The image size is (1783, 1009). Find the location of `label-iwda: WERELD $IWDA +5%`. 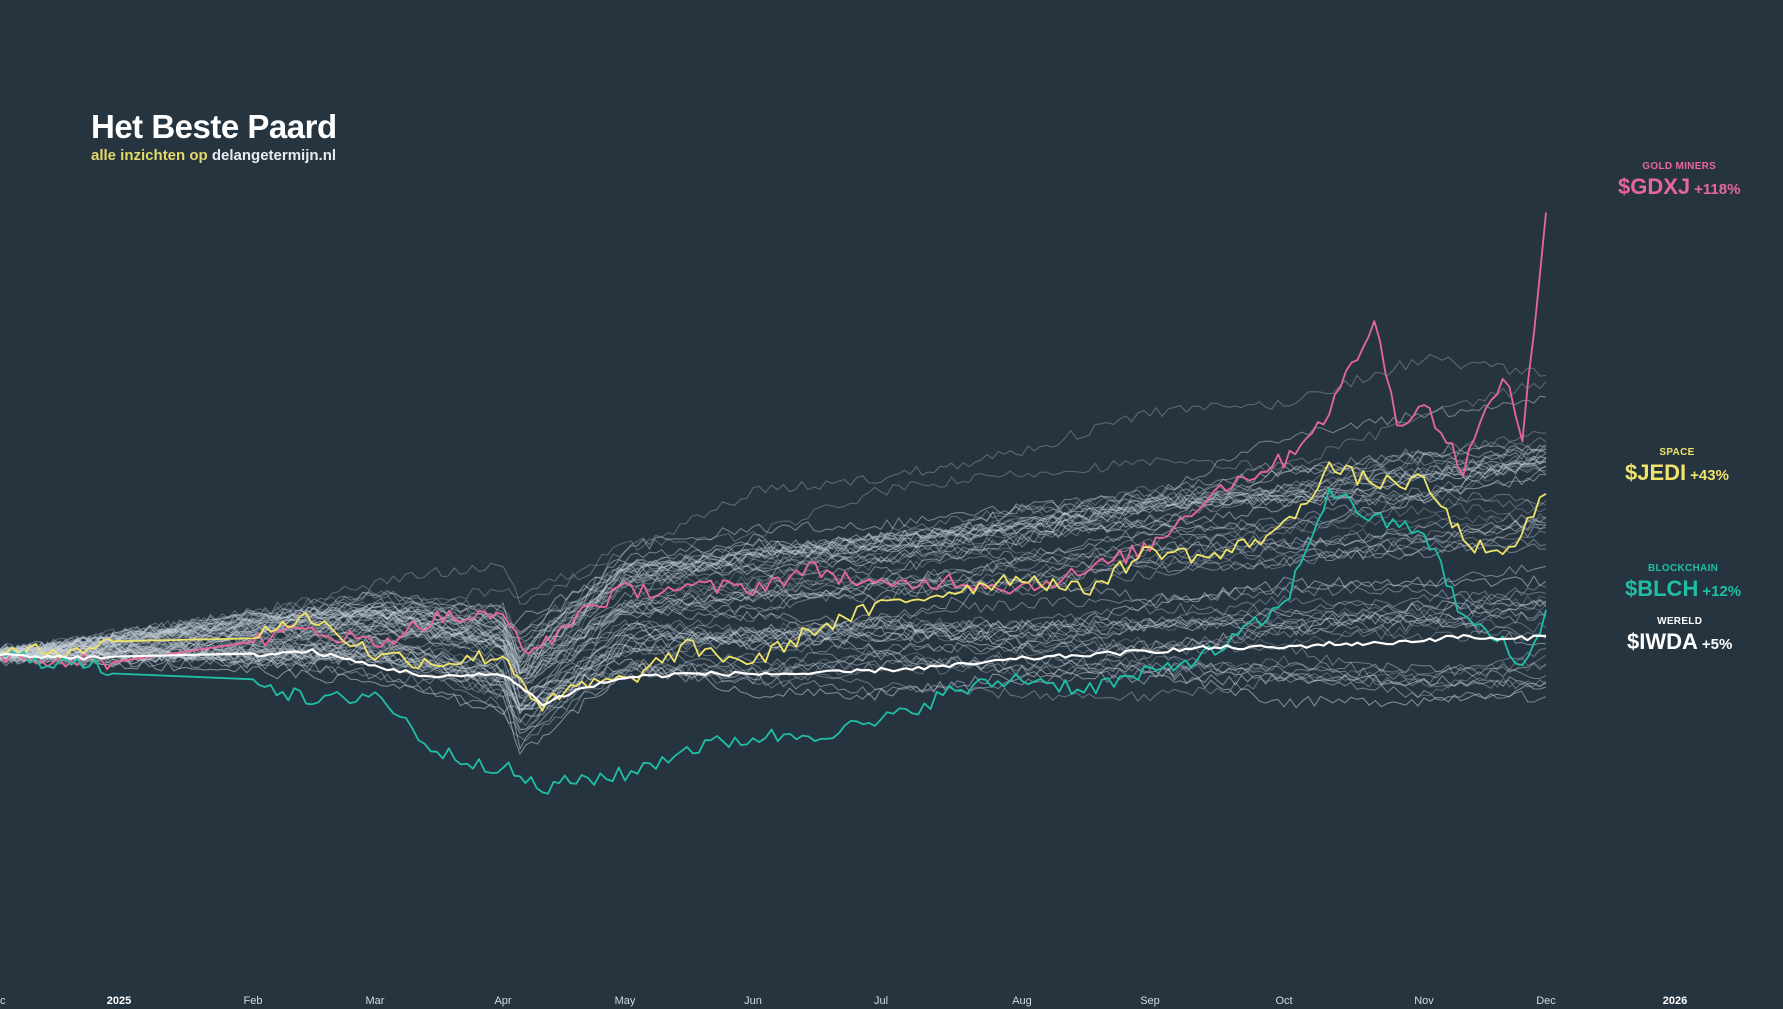

label-iwda: WERELD $IWDA +5% is located at coordinates (1679, 635).